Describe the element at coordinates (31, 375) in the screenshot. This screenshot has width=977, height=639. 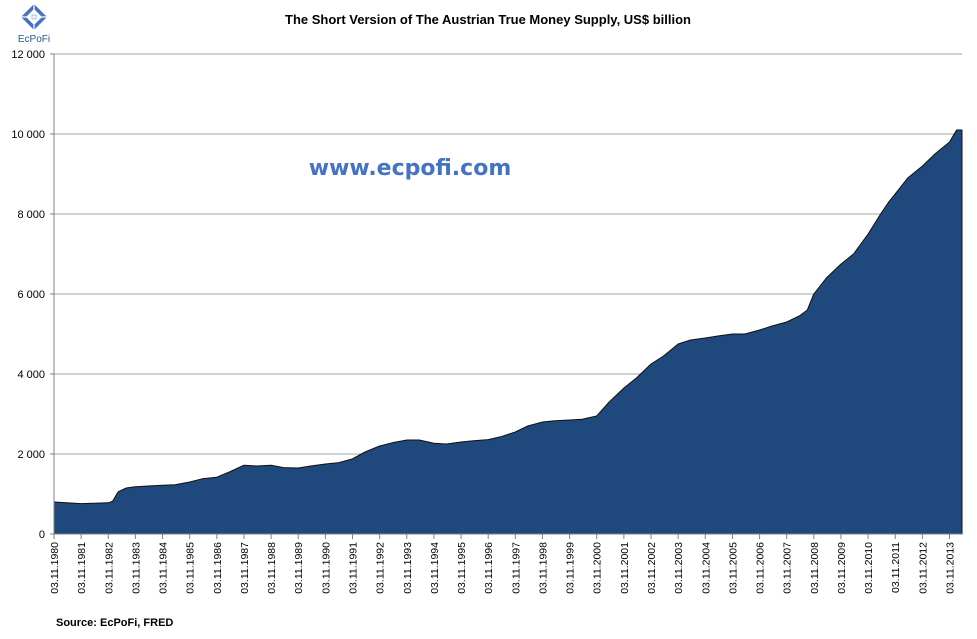
I see `y-tick-label: 4 000` at that location.